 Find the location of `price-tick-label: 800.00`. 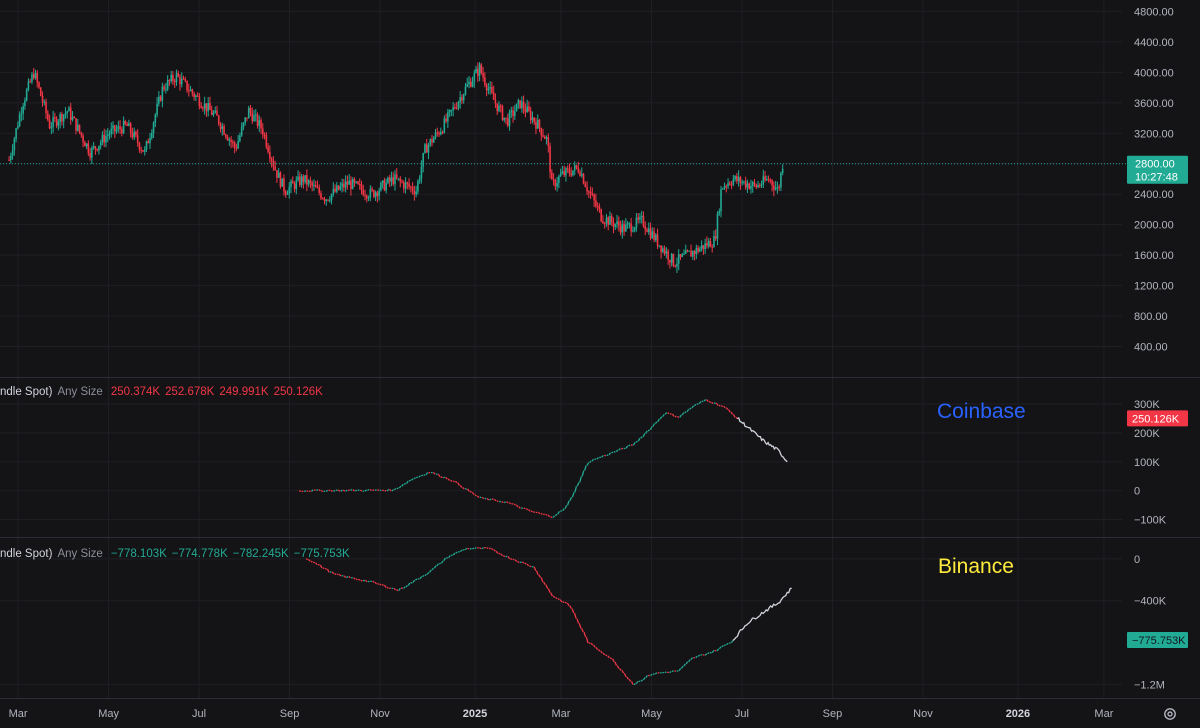

price-tick-label: 800.00 is located at coordinates (1151, 317).